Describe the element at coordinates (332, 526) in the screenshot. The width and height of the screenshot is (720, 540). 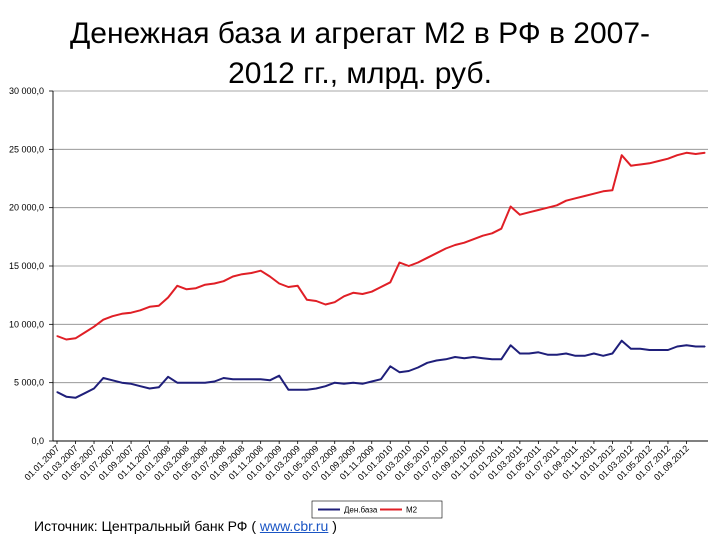
I see `source-suffix: )` at that location.